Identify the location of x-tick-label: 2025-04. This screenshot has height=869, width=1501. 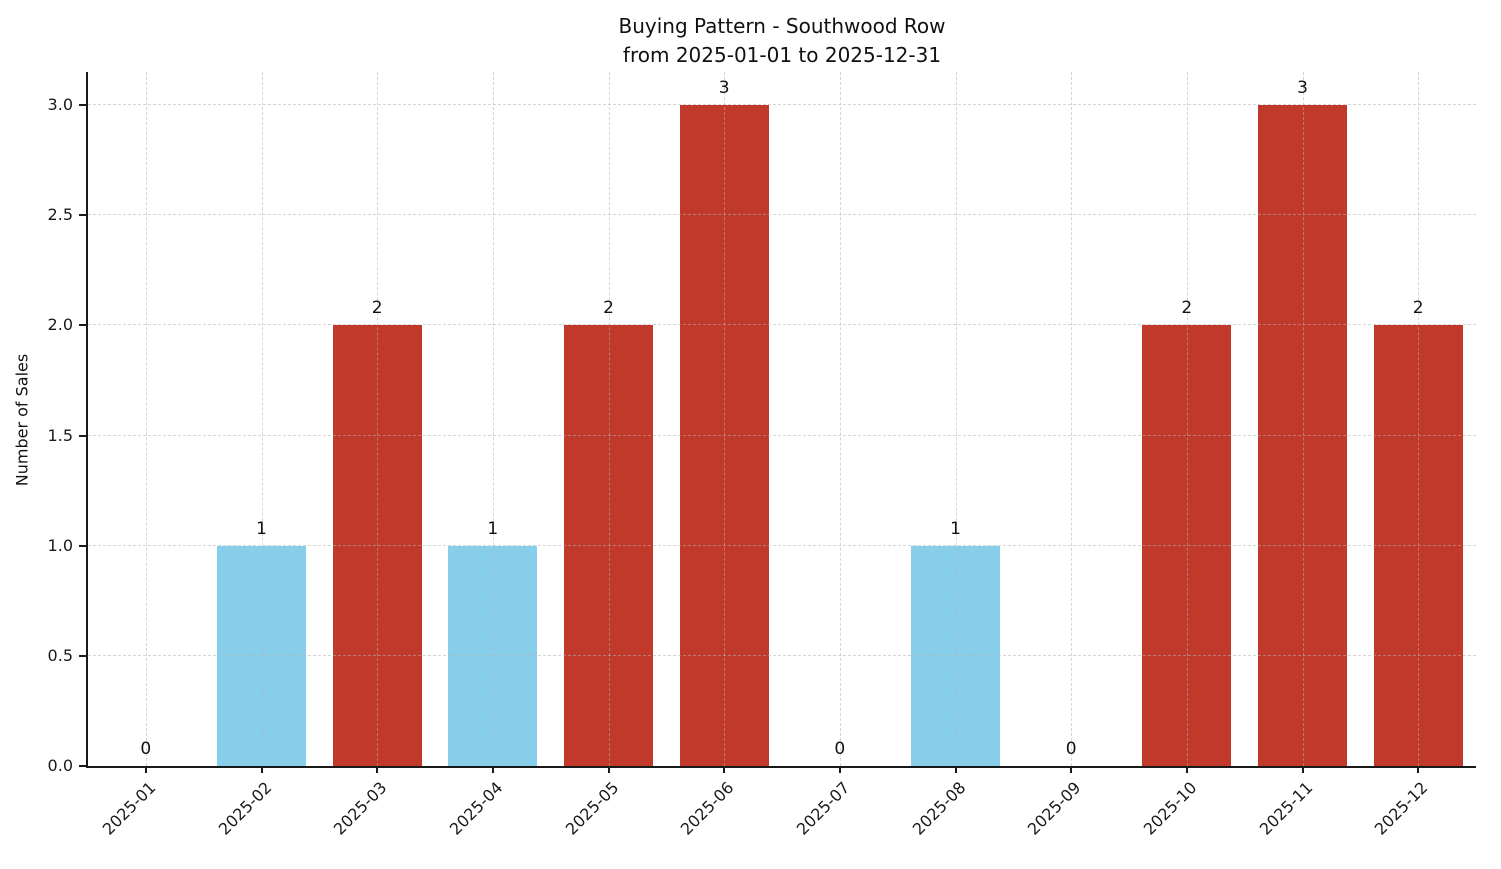
(476, 808).